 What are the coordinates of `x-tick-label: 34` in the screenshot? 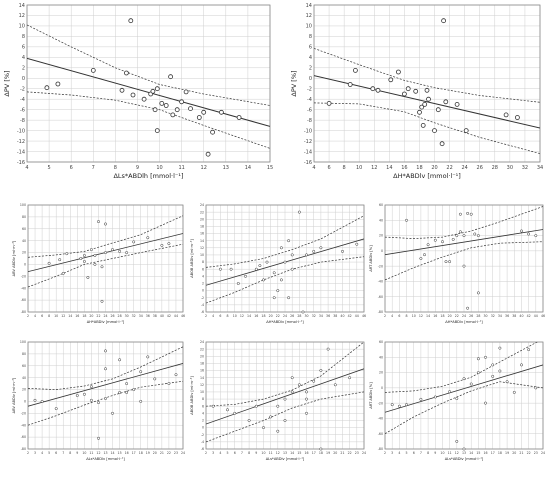 It's located at (540, 168).